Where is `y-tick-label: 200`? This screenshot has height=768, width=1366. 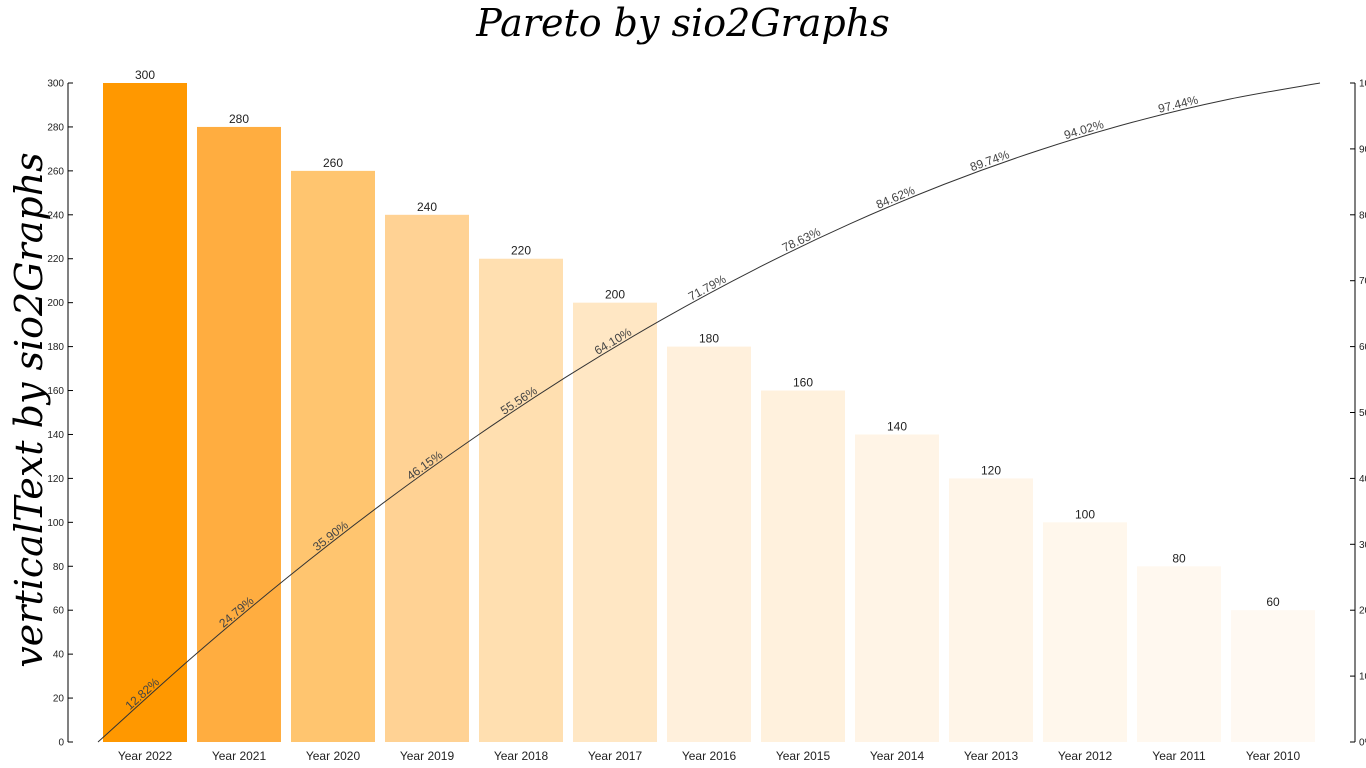 y-tick-label: 200 is located at coordinates (55, 303).